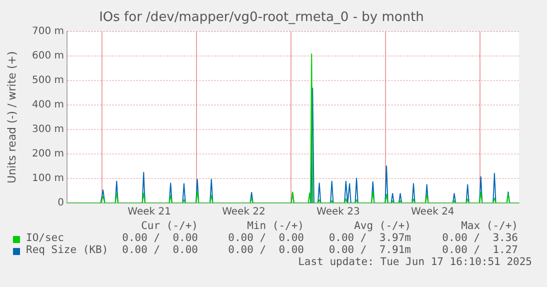 Image resolution: width=547 pixels, height=287 pixels. Describe the element at coordinates (480, 250) in the screenshot. I see `text: 0.00 / 1.27` at that location.